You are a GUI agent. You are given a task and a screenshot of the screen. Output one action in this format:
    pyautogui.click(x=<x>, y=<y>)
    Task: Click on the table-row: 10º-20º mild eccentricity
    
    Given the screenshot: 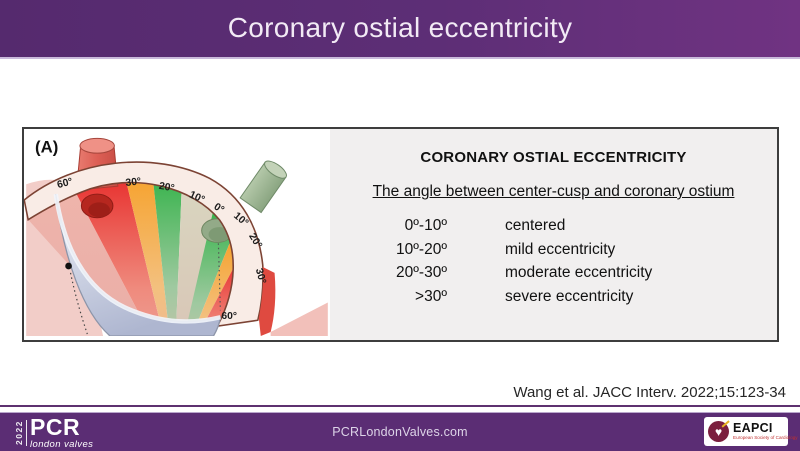 What is the action you would take?
    pyautogui.click(x=553, y=250)
    